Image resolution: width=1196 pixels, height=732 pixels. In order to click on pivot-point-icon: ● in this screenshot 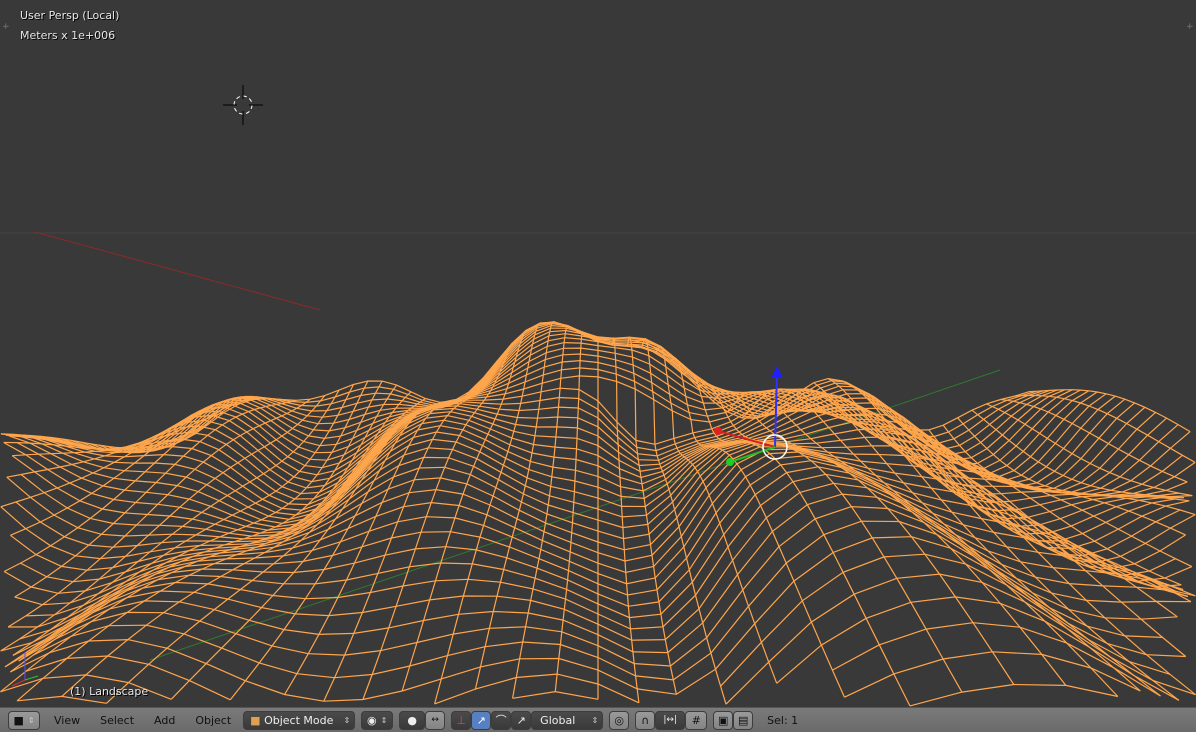, I will do `click(412, 720)`.